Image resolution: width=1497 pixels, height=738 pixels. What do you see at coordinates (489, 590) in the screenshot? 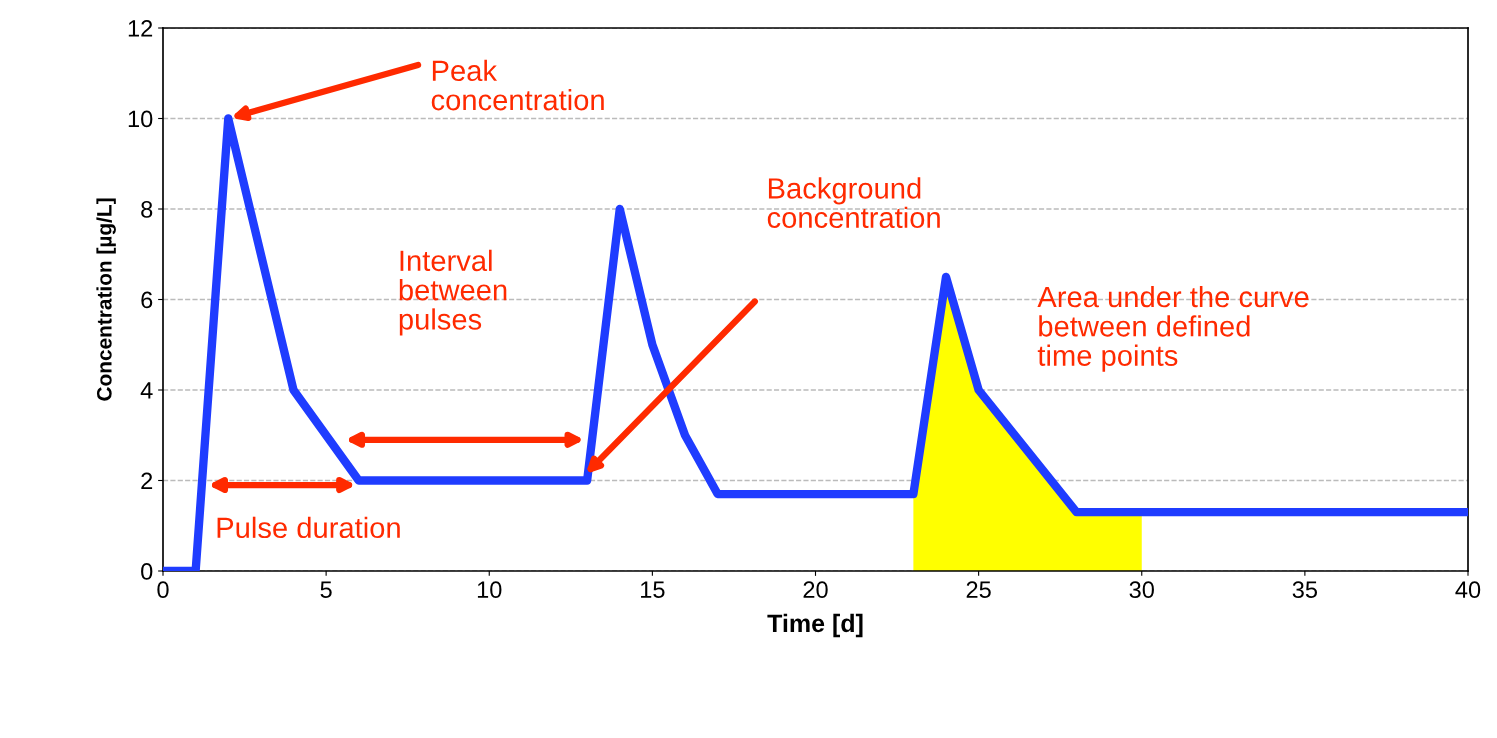
I see `x-tick-label: 10` at bounding box center [489, 590].